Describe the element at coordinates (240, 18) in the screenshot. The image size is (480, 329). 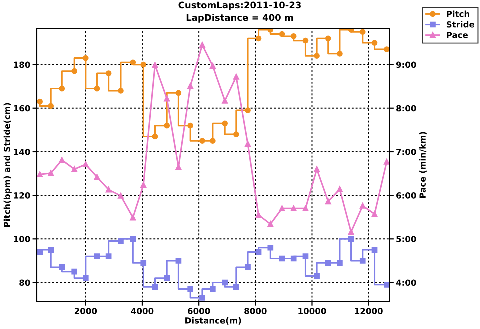
I see `chart-subtitle: LapDistance = 400 m` at that location.